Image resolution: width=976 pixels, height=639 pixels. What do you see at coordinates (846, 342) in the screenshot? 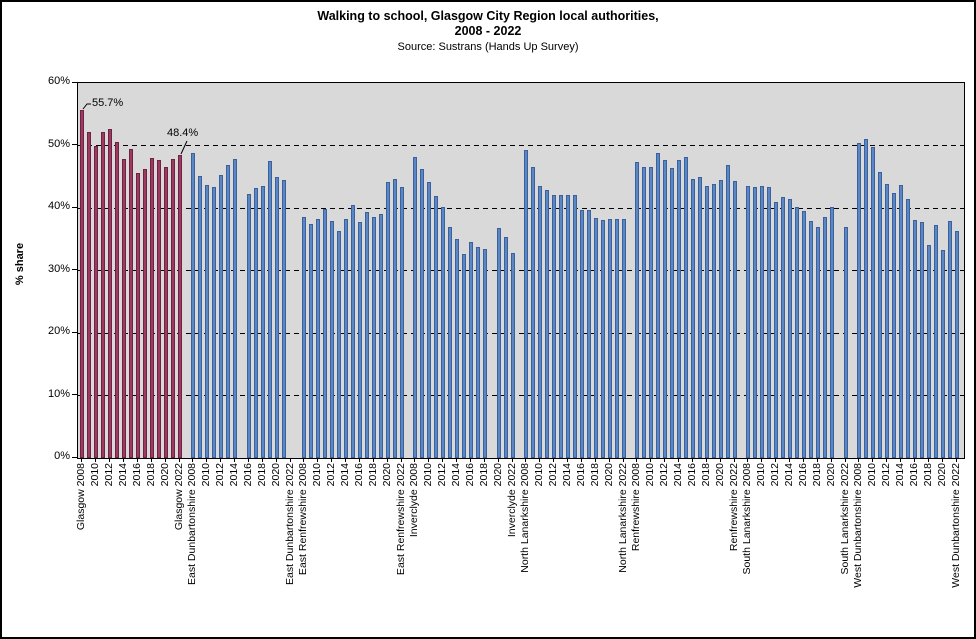
I see `bar-south-lanarkshire-2022` at bounding box center [846, 342].